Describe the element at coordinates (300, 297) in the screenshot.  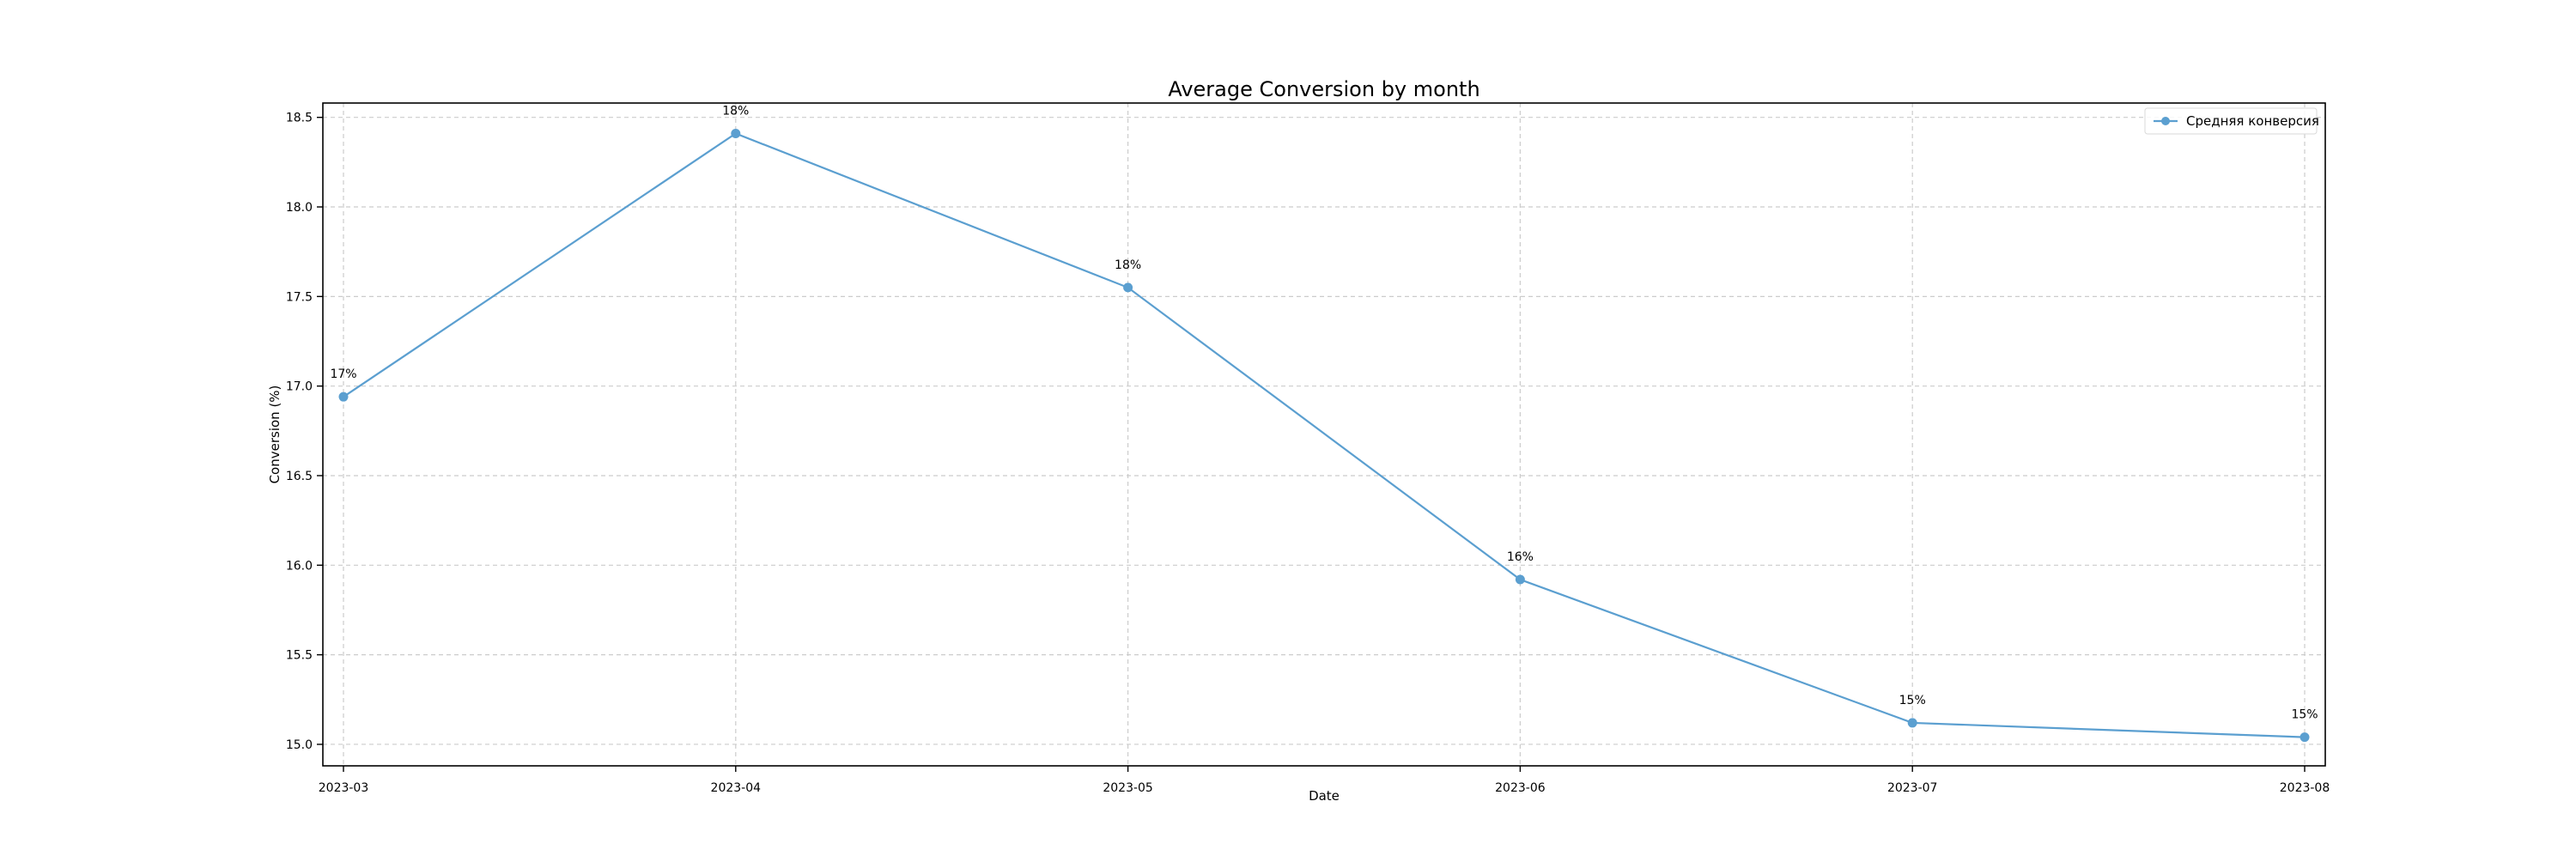
I see `y-tick-label: 17.5` at that location.